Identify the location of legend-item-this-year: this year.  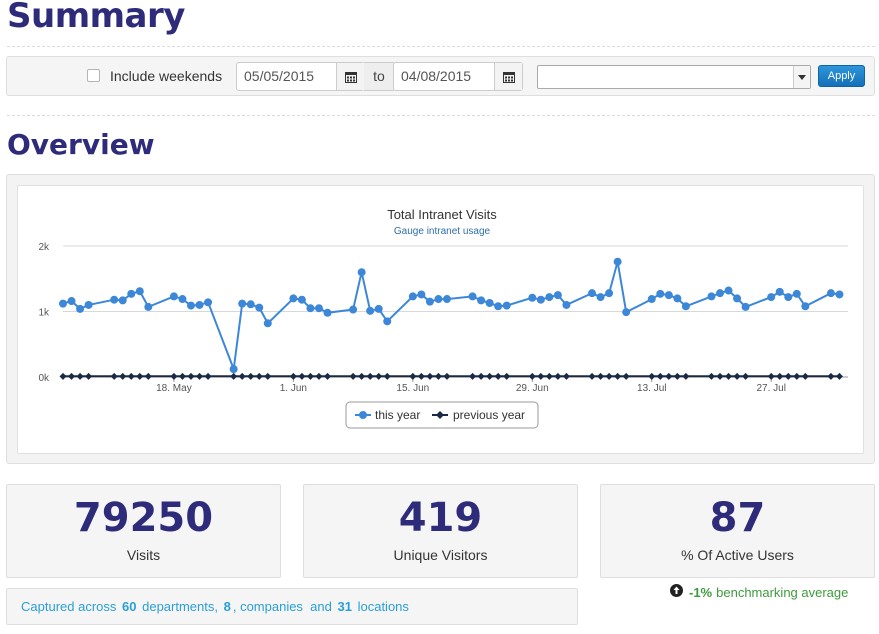
(387, 415).